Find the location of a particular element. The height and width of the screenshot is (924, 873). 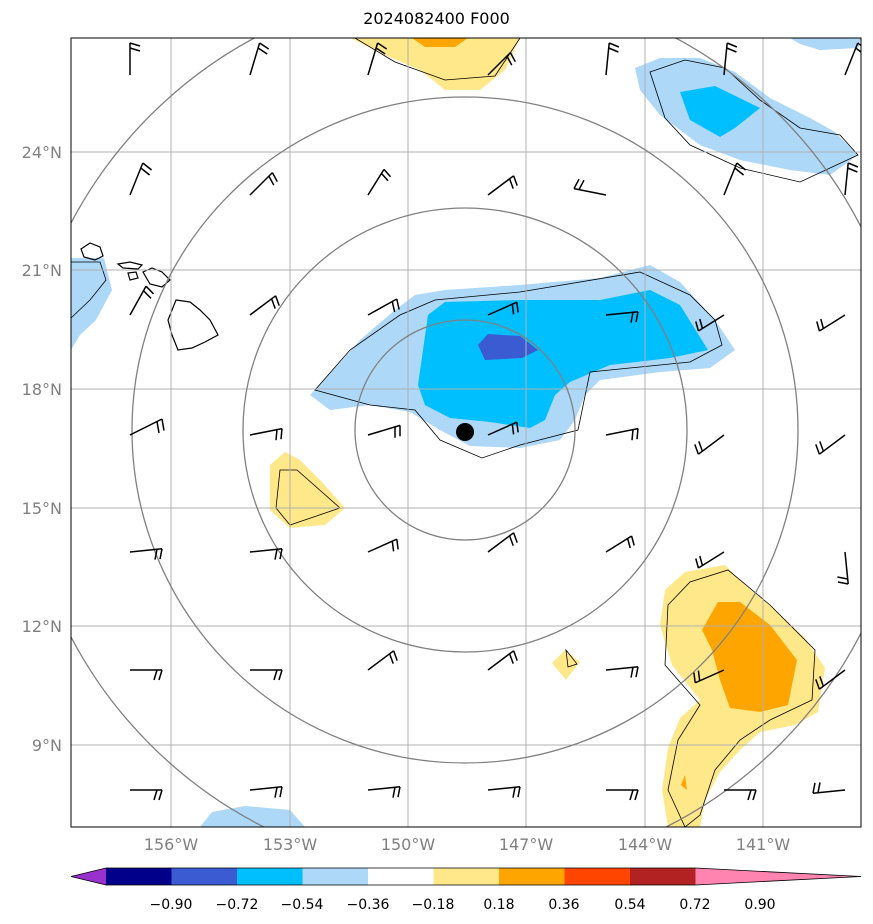

field-tr-deep is located at coordinates (720, 111).